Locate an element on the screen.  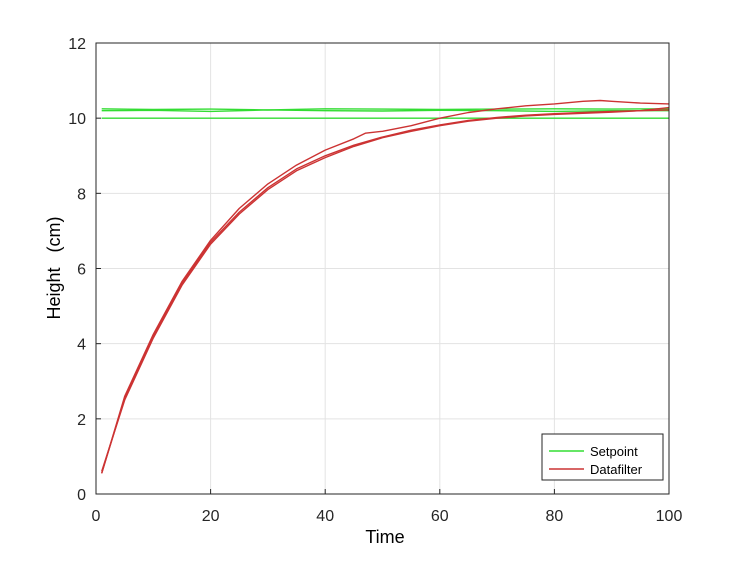
legend-label-datafilter: Datafilter is located at coordinates (616, 469).